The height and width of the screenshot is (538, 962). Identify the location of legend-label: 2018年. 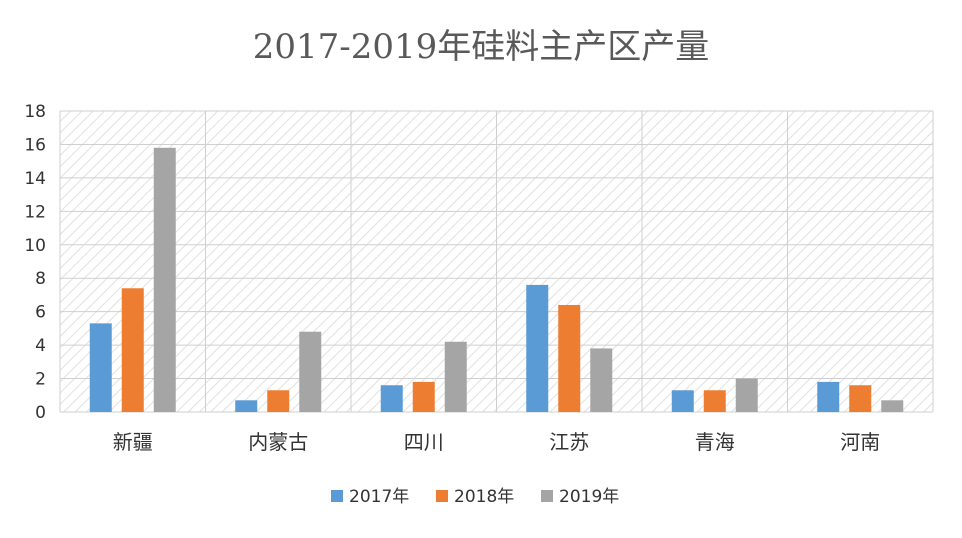
(484, 497).